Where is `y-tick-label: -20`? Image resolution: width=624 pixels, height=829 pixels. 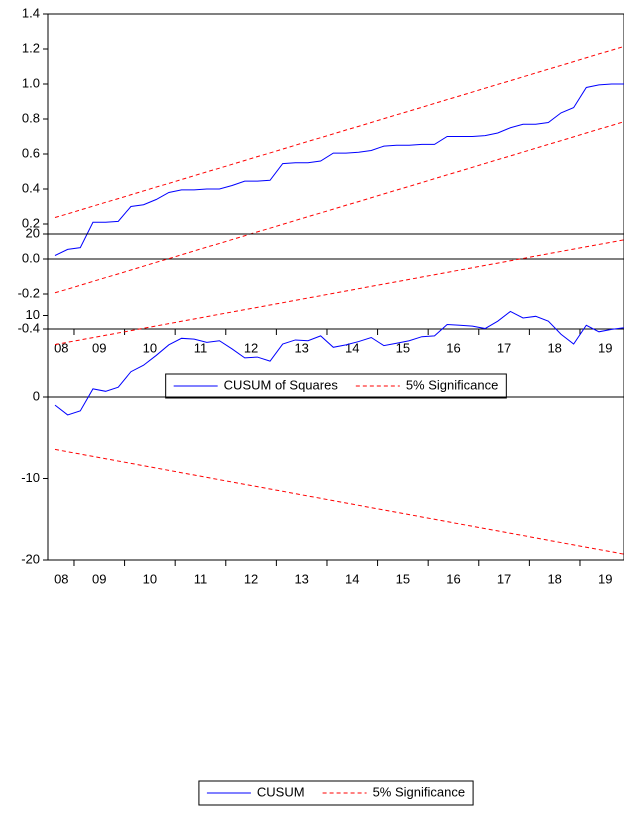 y-tick-label: -20 is located at coordinates (30, 558).